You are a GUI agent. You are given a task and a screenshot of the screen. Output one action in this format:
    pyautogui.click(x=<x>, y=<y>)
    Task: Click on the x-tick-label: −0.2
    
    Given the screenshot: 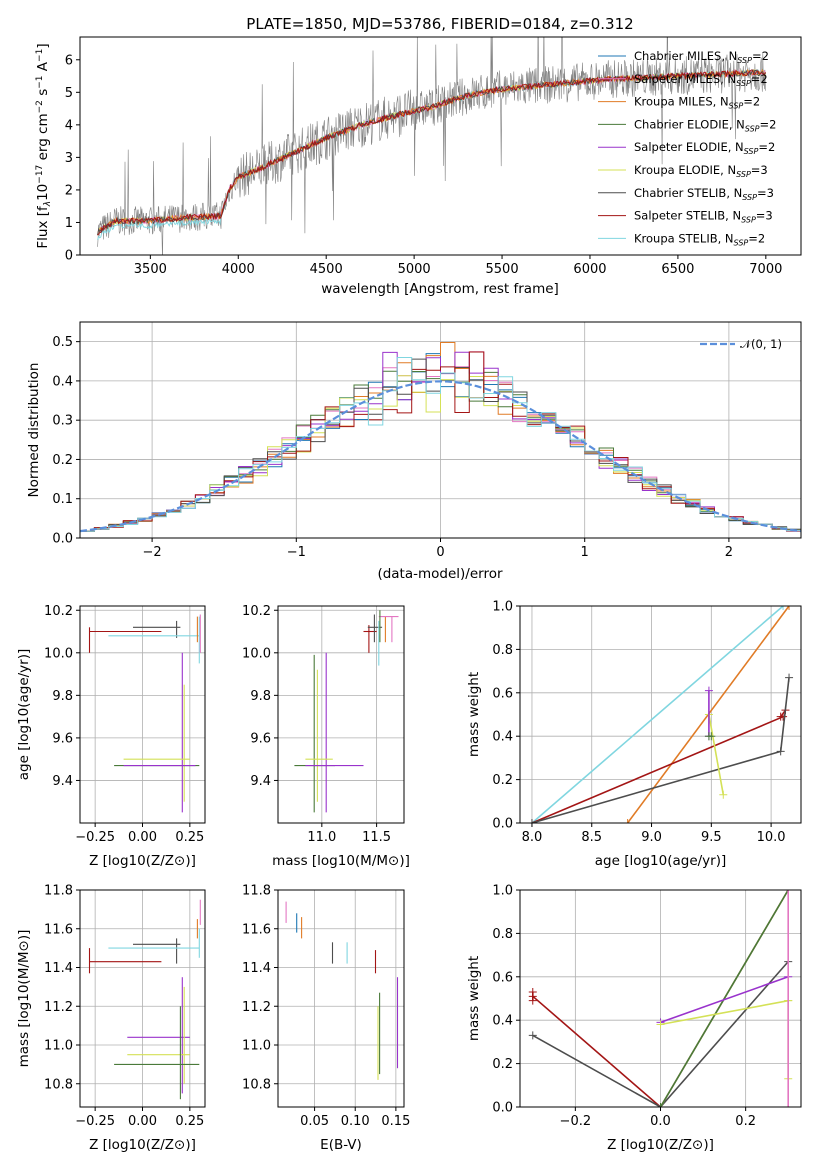 What is the action you would take?
    pyautogui.click(x=576, y=1121)
    